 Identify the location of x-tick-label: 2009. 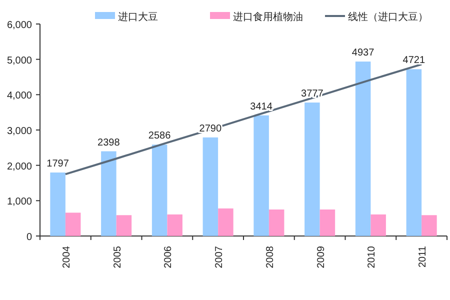
(321, 257).